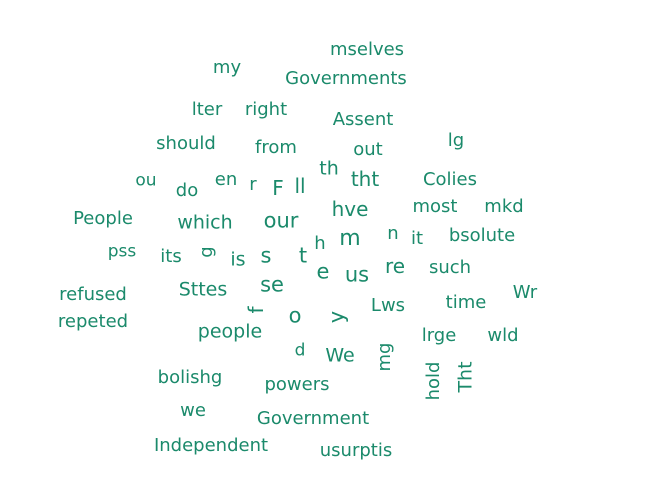 This screenshot has height=479, width=659. What do you see at coordinates (278, 188) in the screenshot?
I see `cloud-word: F` at bounding box center [278, 188].